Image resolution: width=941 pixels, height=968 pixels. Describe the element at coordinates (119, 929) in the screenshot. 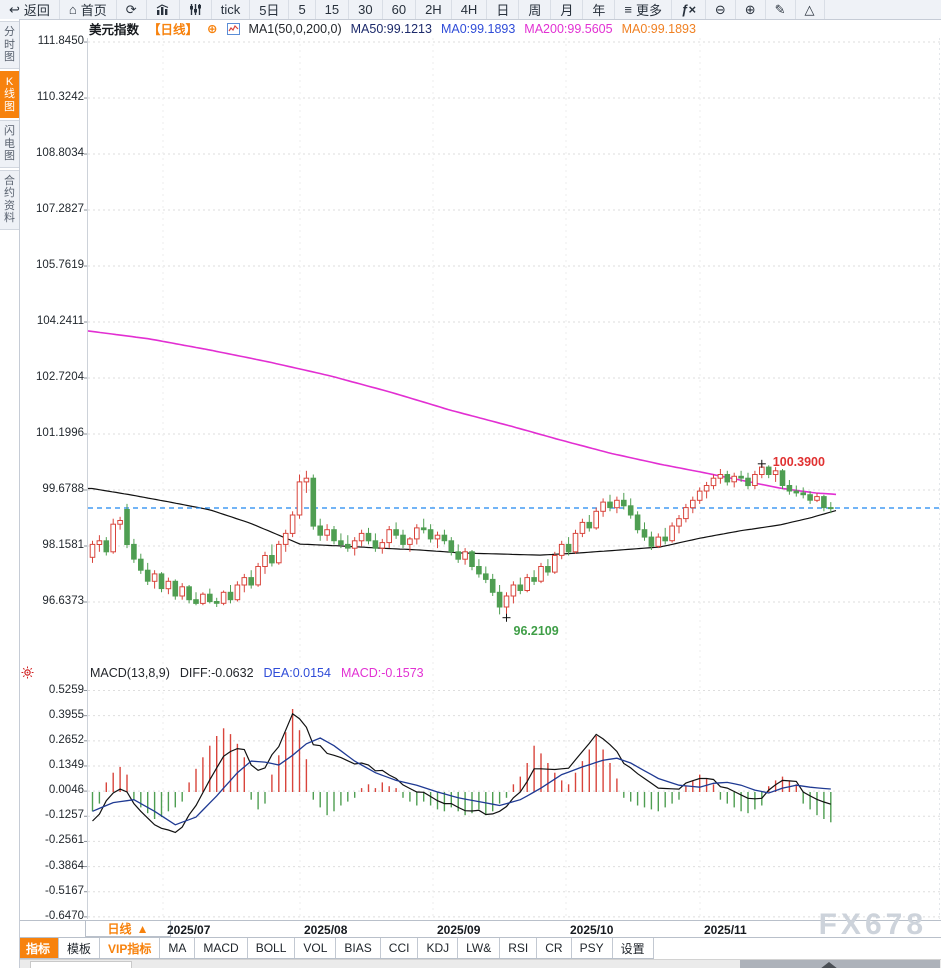

I see `period-selector-label: 日线` at that location.